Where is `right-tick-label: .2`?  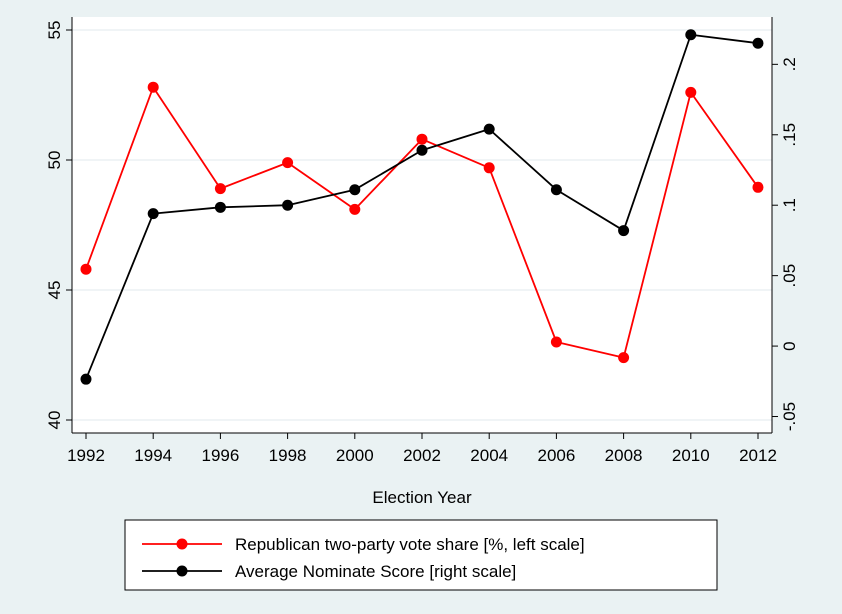 right-tick-label: .2 is located at coordinates (789, 64).